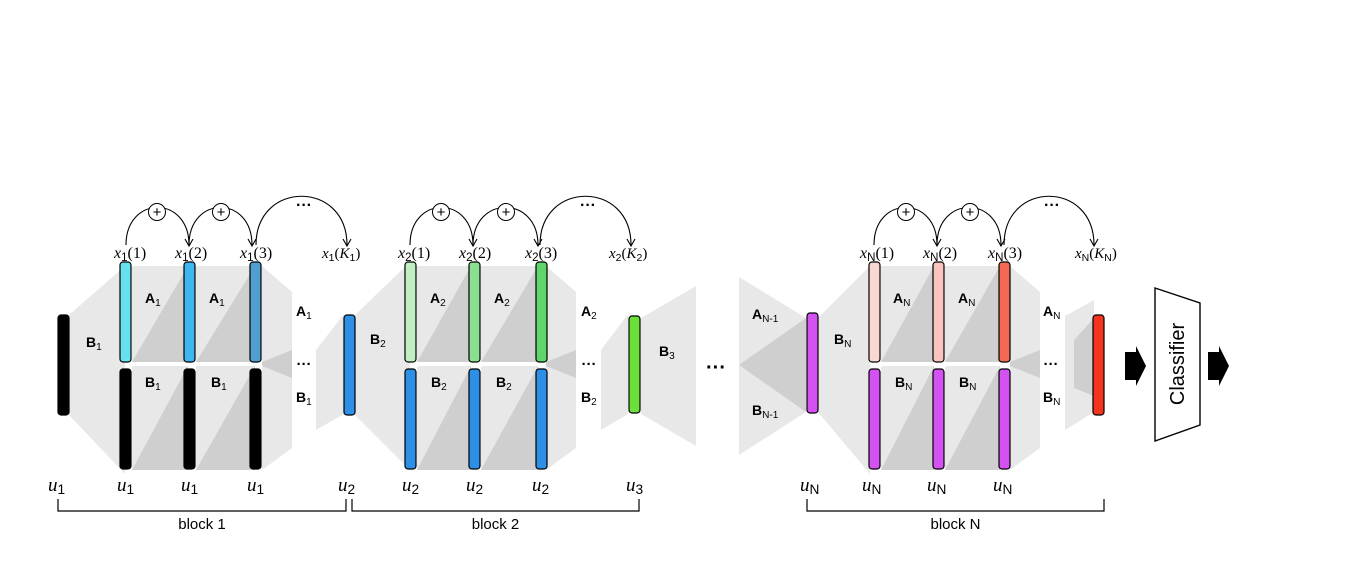 Image resolution: width=1369 pixels, height=586 pixels. What do you see at coordinates (1177, 364) in the screenshot?
I see `classifier-stage: Classifier` at bounding box center [1177, 364].